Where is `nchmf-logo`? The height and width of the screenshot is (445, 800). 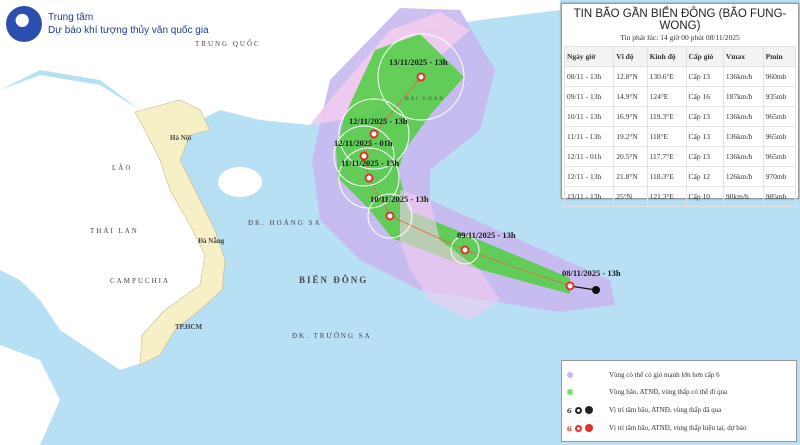 nchmf-logo is located at coordinates (24, 24).